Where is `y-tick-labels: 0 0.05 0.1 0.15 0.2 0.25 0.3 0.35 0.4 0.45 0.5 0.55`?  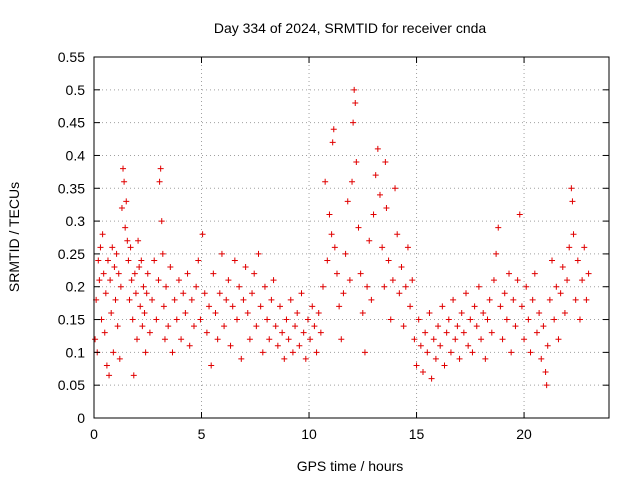
y-tick-labels: 0 0.05 0.1 0.15 0.2 0.25 0.3 0.35 0.4 0.45 0.5 0.55 is located at coordinates (71, 237).